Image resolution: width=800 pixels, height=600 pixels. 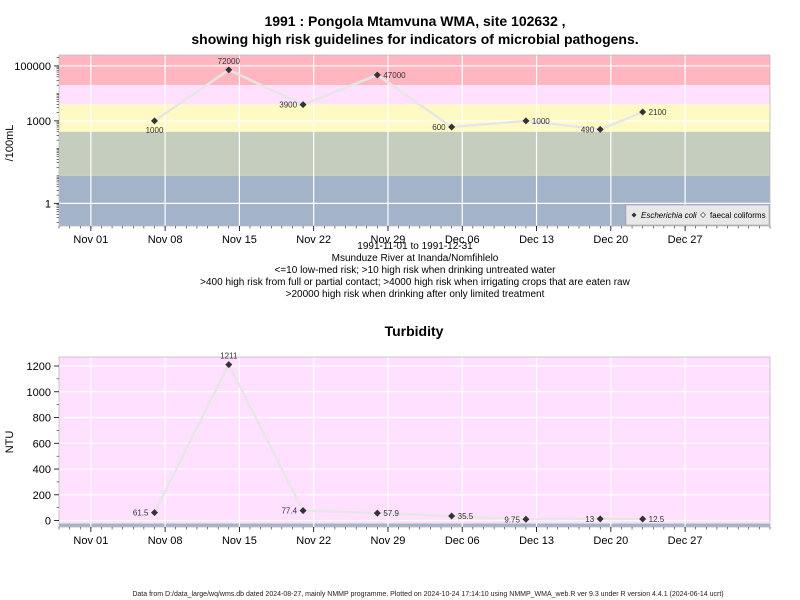 What do you see at coordinates (685, 240) in the screenshot?
I see `microbial-x-tick-label-8: Dec 27` at bounding box center [685, 240].